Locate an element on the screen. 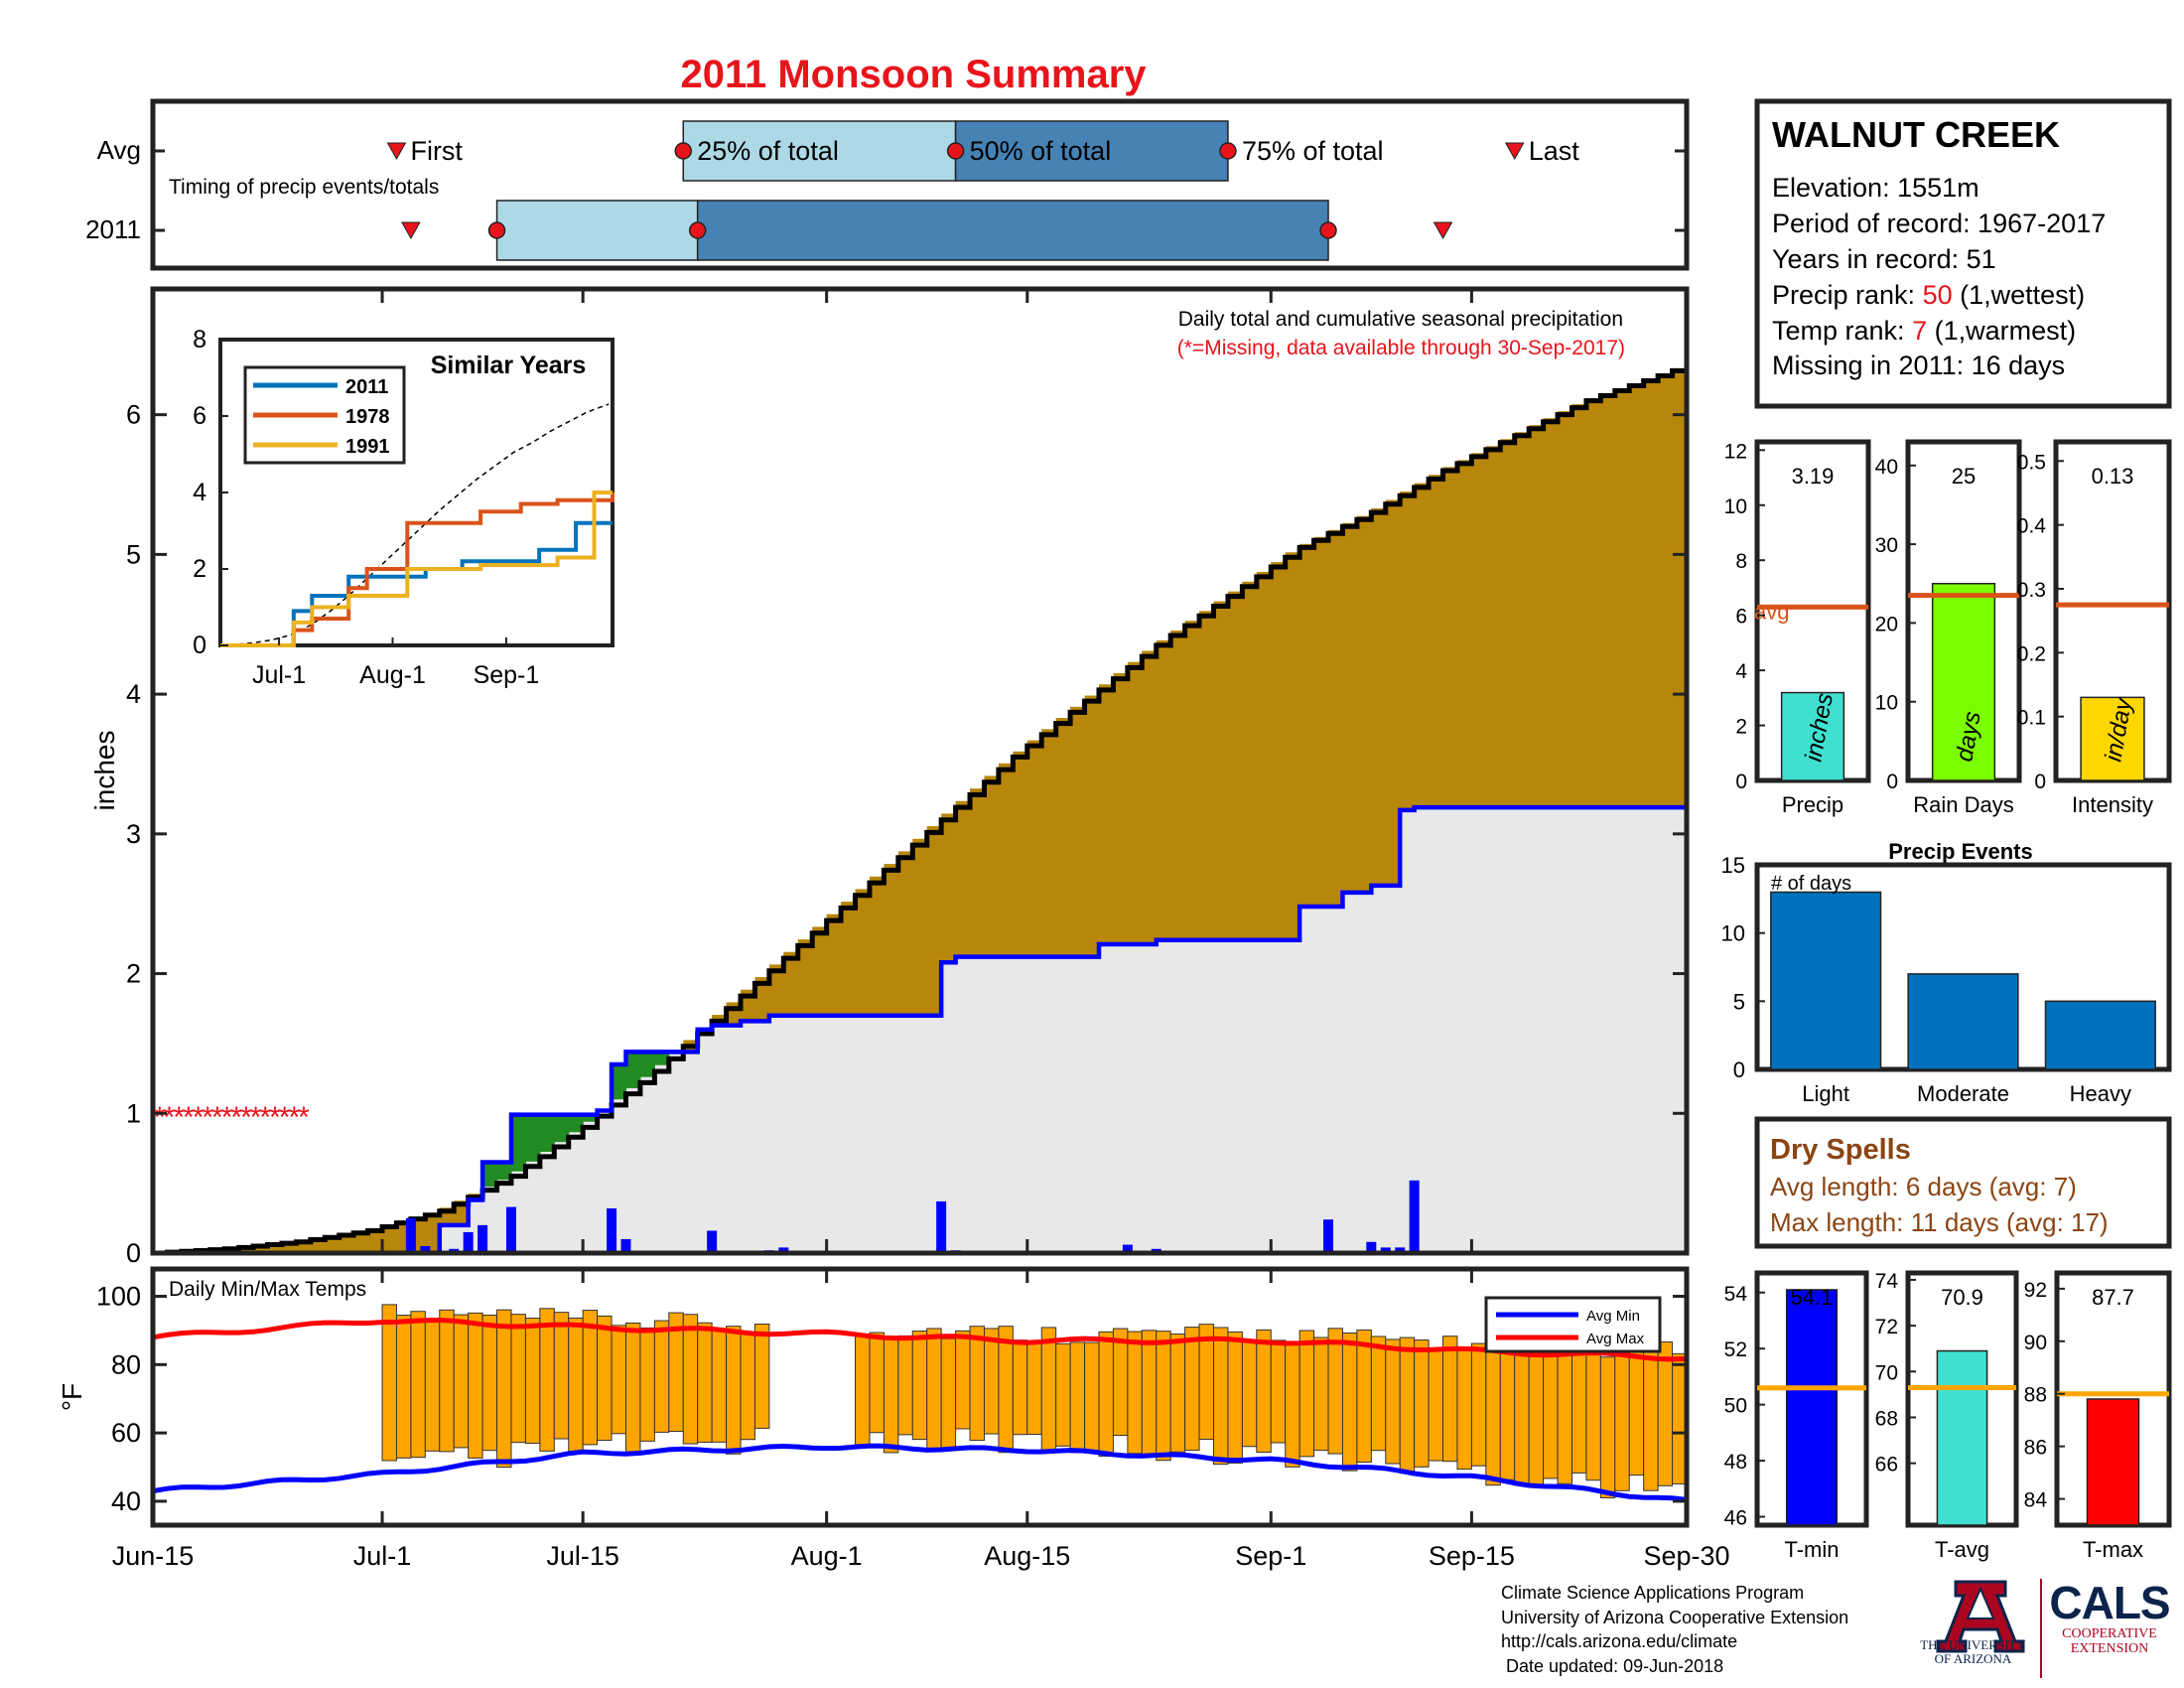  summary-value-0: 3.19 is located at coordinates (1813, 476).